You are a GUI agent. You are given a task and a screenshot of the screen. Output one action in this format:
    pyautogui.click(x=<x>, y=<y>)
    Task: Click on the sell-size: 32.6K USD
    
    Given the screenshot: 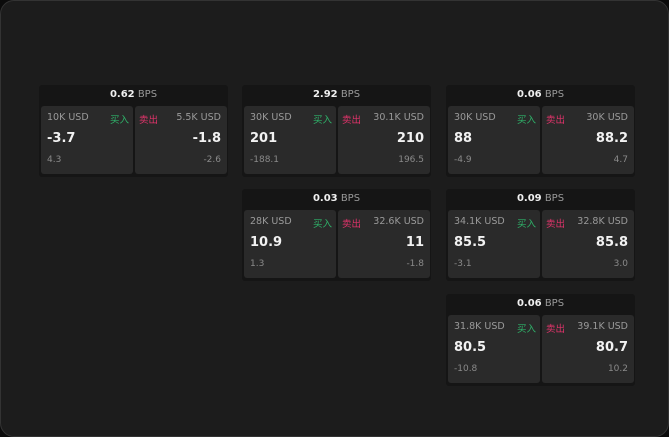 What is the action you would take?
    pyautogui.click(x=398, y=221)
    